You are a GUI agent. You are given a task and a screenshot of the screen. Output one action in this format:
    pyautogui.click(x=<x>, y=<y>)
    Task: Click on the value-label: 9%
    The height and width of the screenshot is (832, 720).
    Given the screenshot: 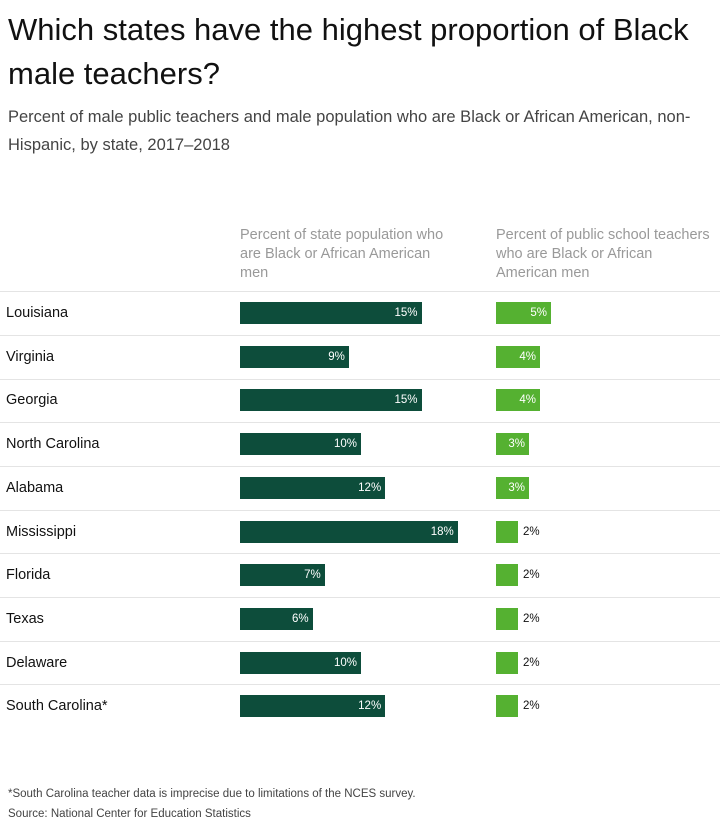 What is the action you would take?
    pyautogui.click(x=336, y=356)
    